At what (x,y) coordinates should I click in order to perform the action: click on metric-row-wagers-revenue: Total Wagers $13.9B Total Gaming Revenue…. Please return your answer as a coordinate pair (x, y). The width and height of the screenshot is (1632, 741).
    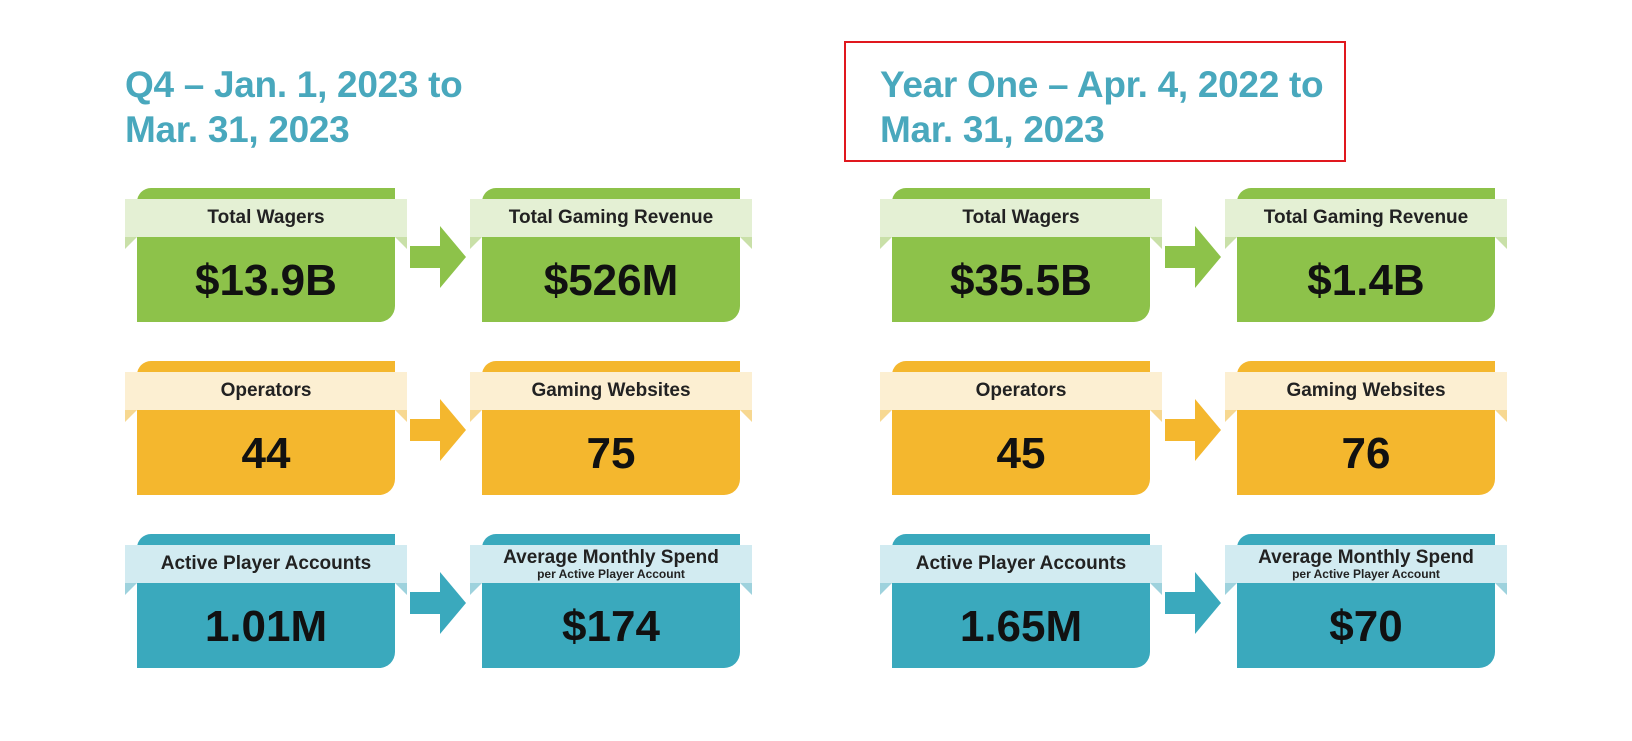
    Looking at the image, I should click on (445, 258).